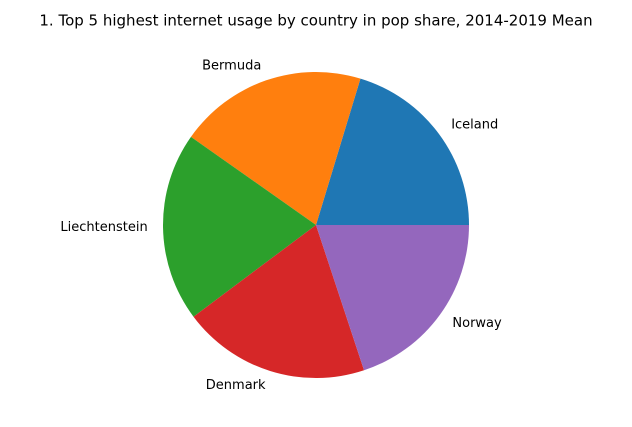  What do you see at coordinates (477, 323) in the screenshot?
I see `slice-label: Norway` at bounding box center [477, 323].